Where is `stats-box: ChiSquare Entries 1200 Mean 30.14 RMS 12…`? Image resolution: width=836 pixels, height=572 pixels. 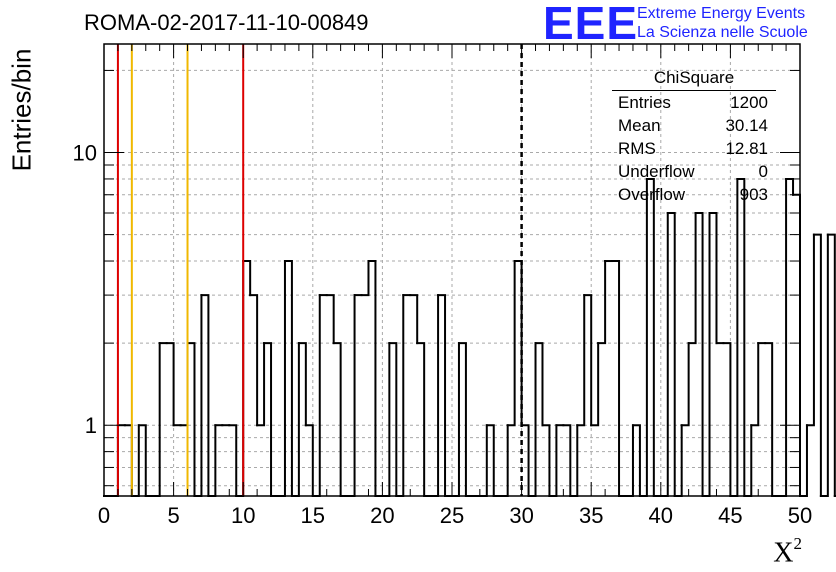 stats-box: ChiSquare Entries 1200 Mean 30.14 RMS 12… is located at coordinates (694, 137).